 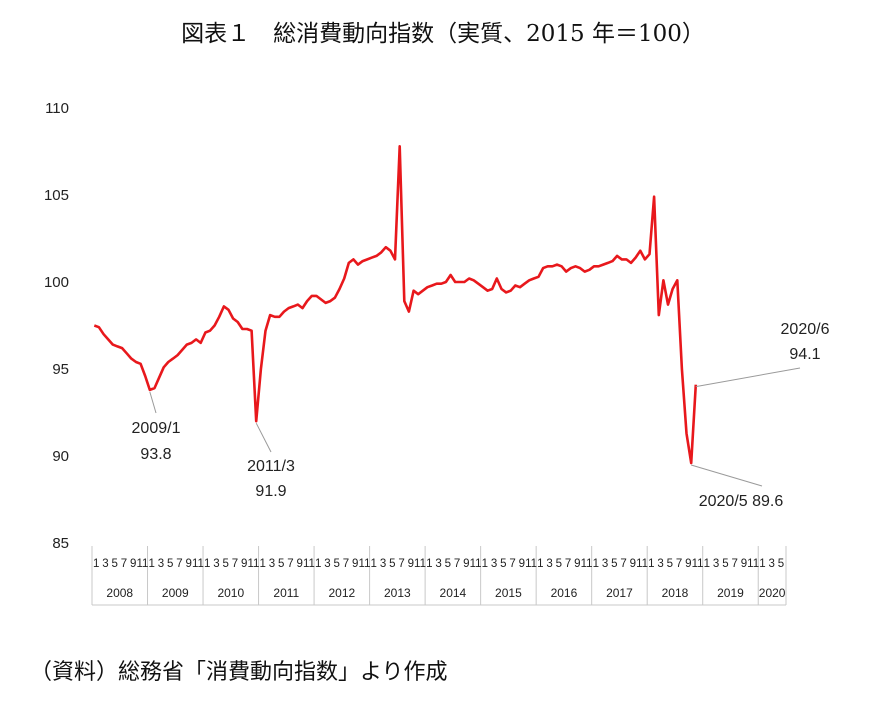 I want to click on year-label: 2011, so click(x=286, y=593).